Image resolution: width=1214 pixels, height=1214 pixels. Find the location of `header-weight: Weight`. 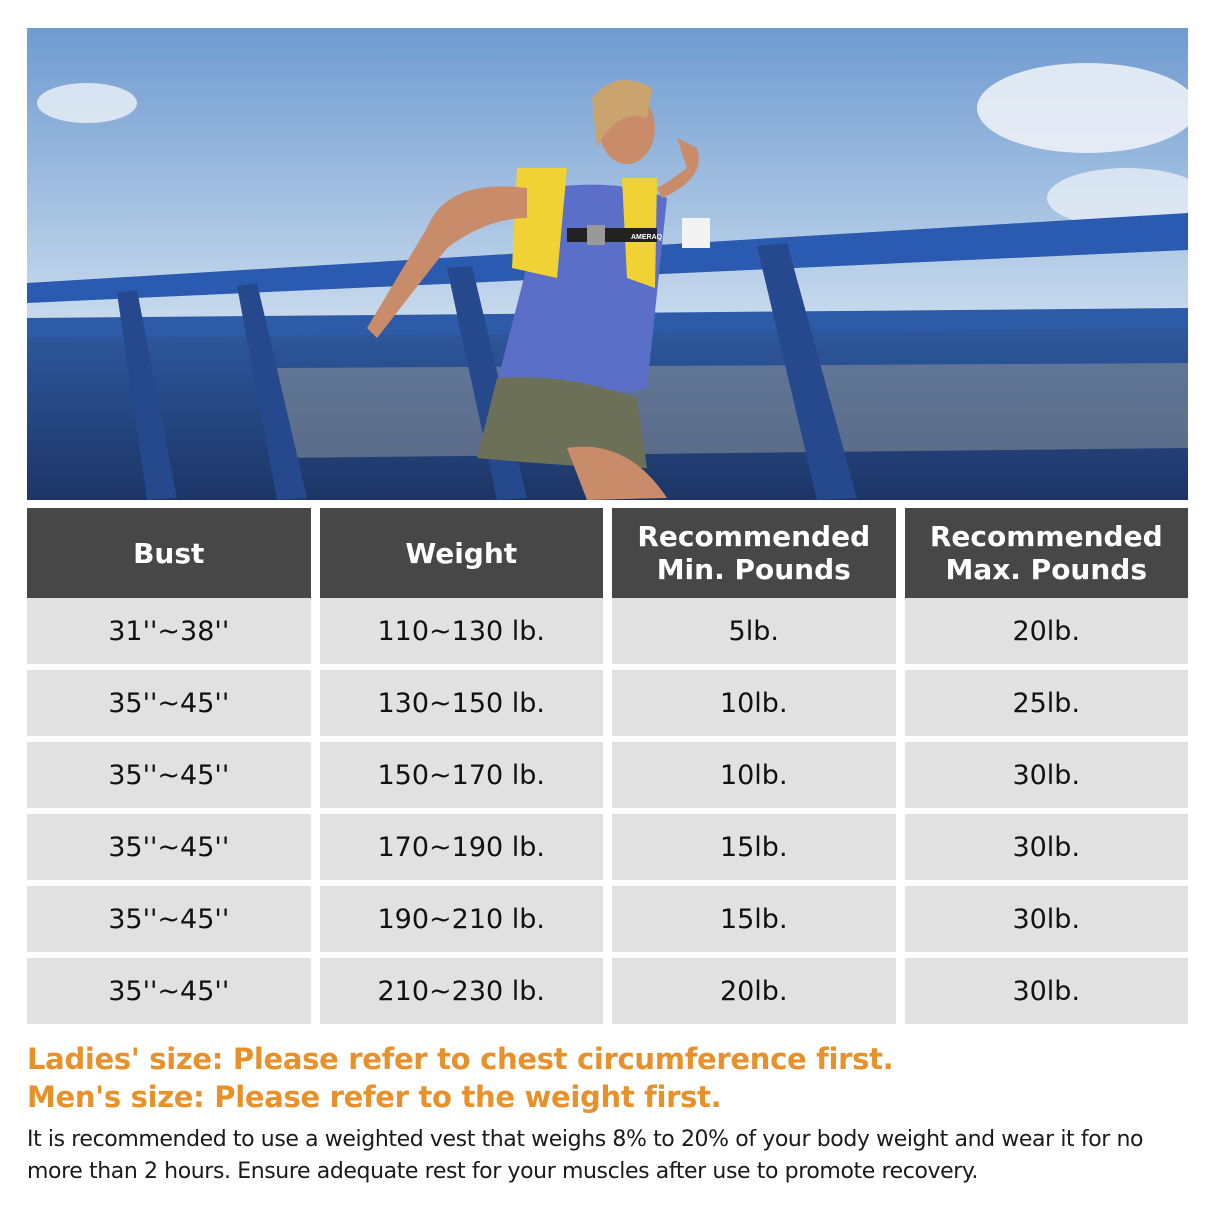

header-weight: Weight is located at coordinates (461, 553).